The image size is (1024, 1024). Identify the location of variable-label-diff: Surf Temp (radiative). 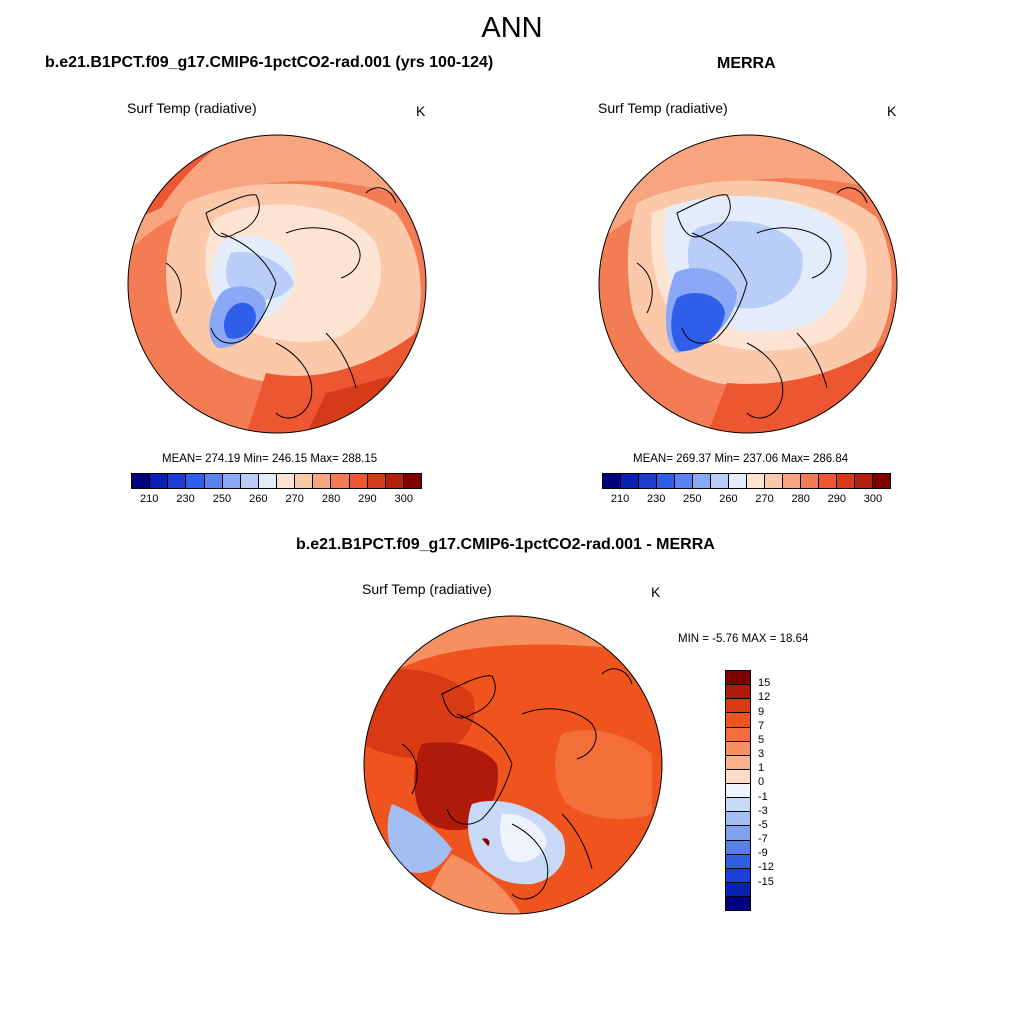
(427, 589).